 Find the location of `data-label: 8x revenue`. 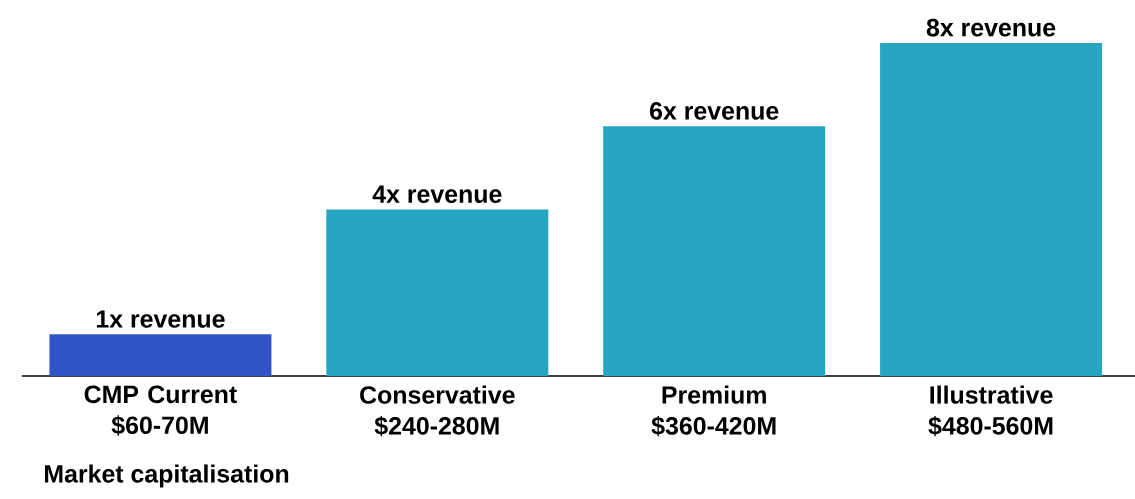

data-label: 8x revenue is located at coordinates (991, 27).